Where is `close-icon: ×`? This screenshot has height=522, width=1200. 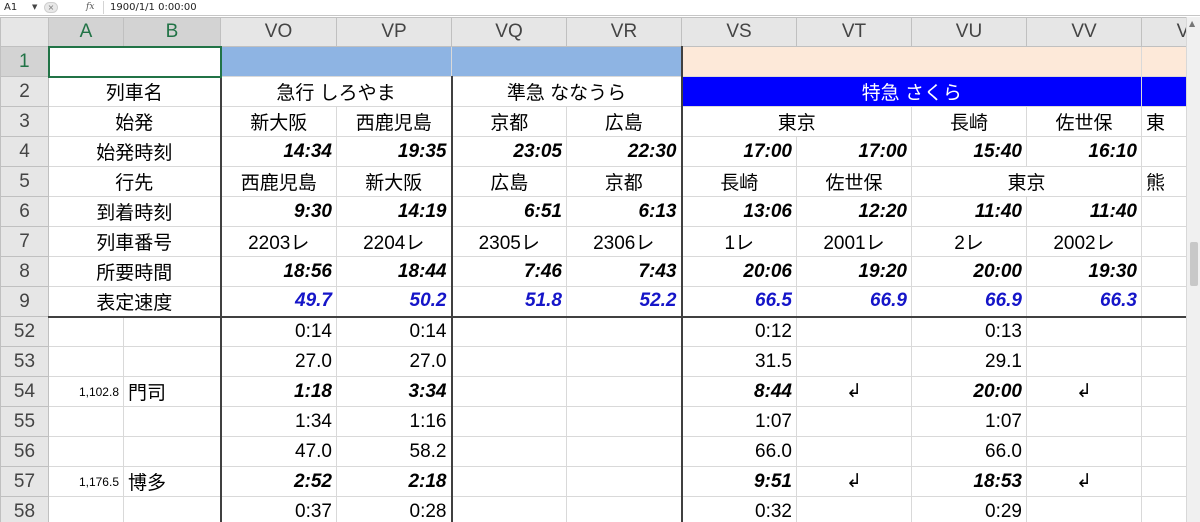
close-icon: × is located at coordinates (51, 7).